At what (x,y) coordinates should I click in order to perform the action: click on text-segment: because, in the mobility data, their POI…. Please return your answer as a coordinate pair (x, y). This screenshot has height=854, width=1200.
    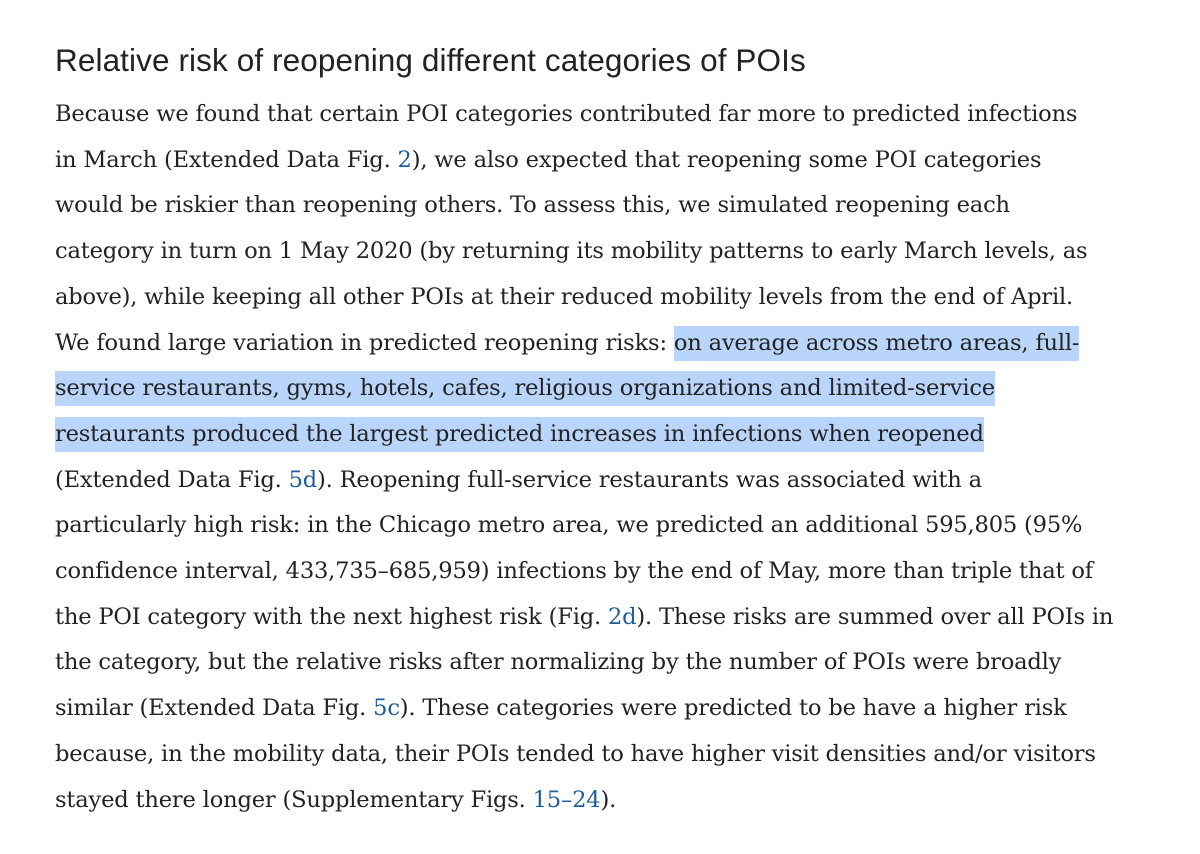
    Looking at the image, I should click on (575, 753).